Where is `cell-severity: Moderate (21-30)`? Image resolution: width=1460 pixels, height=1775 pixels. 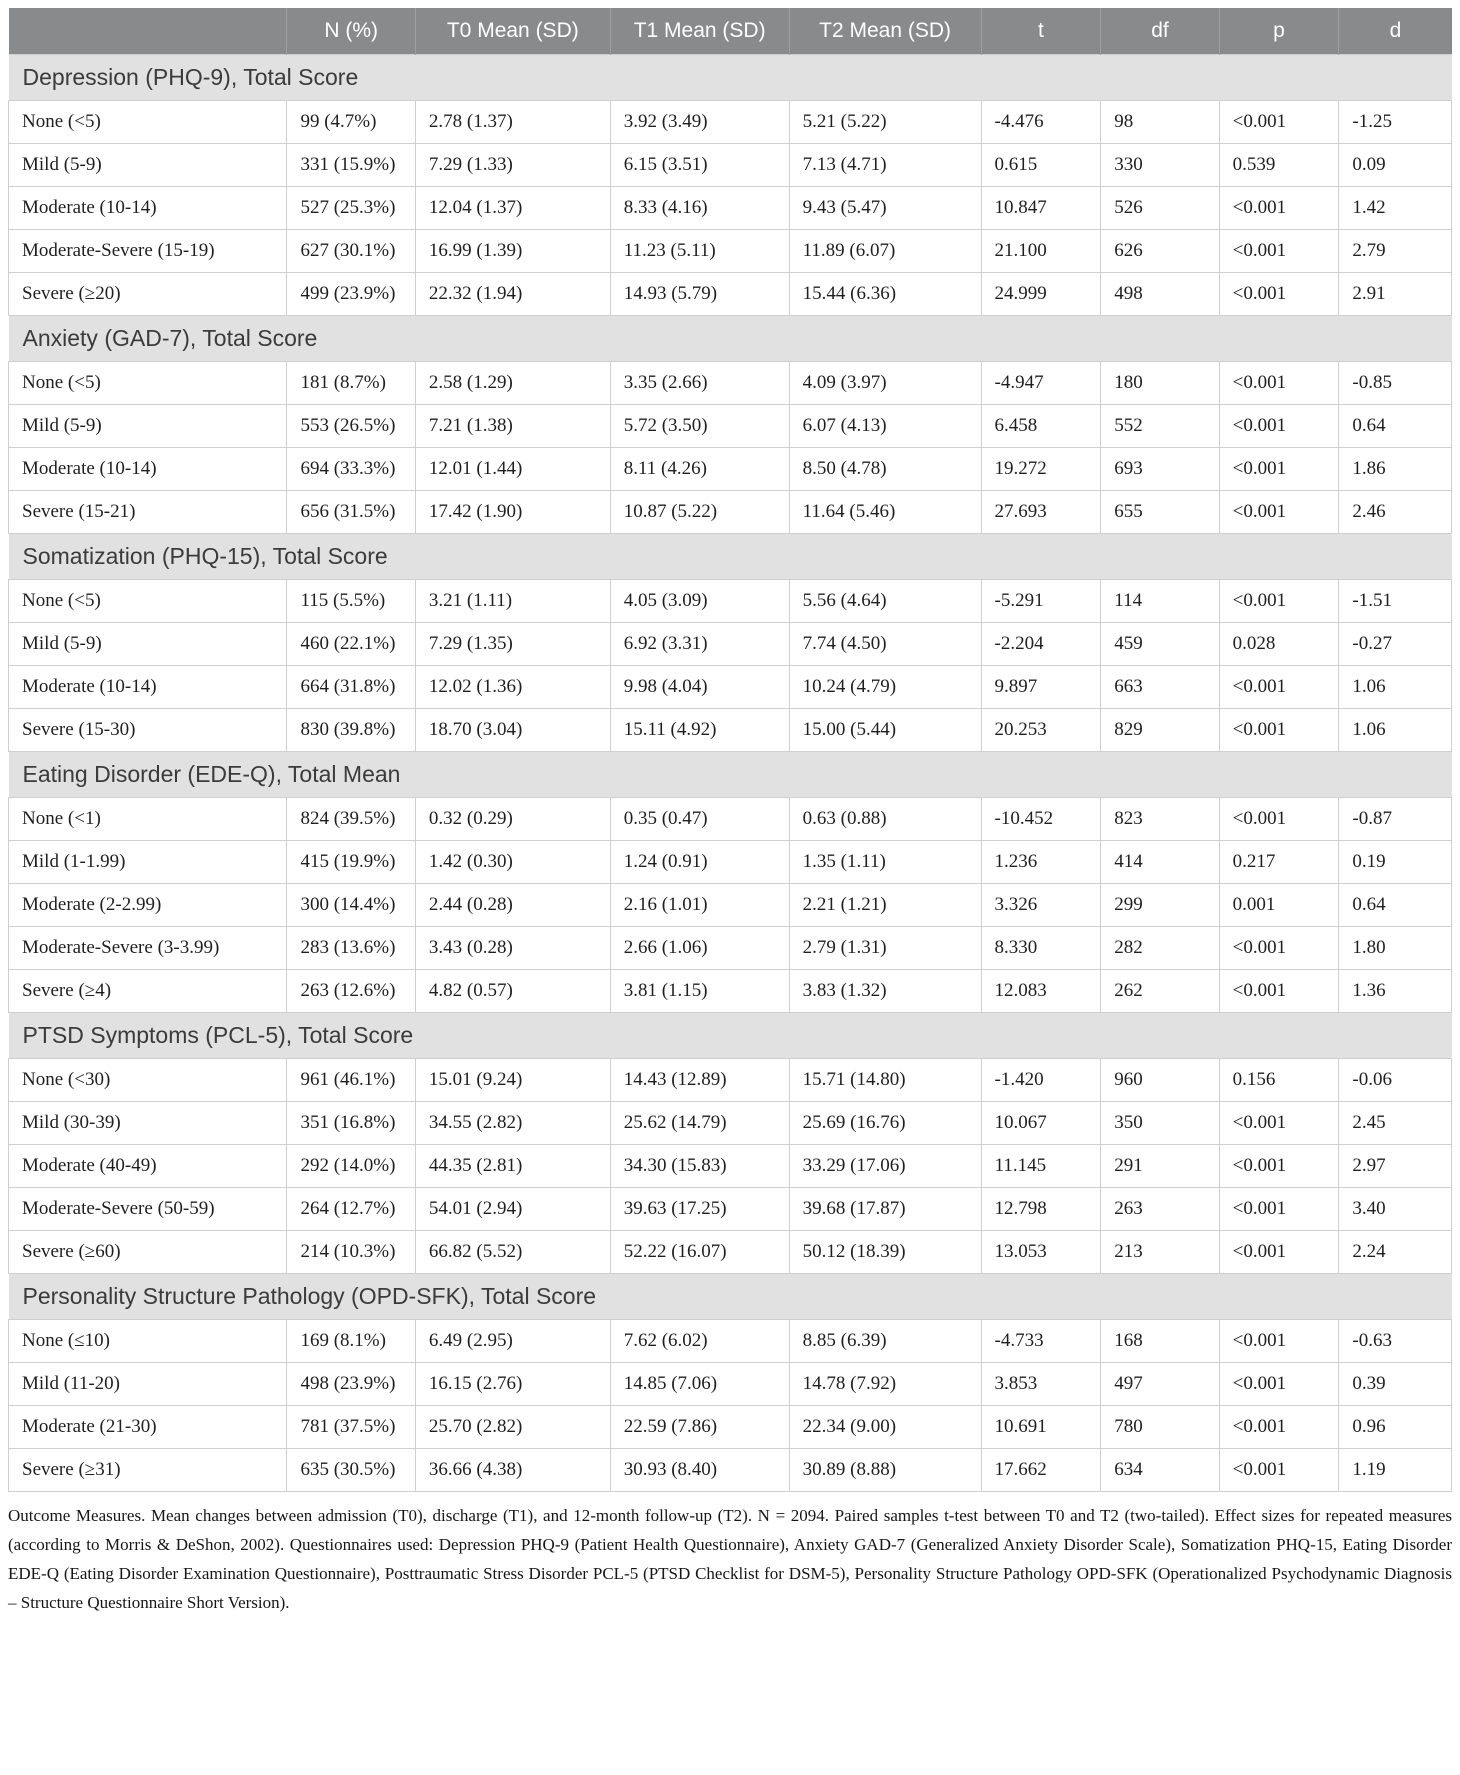 cell-severity: Moderate (21-30) is located at coordinates (147, 1427).